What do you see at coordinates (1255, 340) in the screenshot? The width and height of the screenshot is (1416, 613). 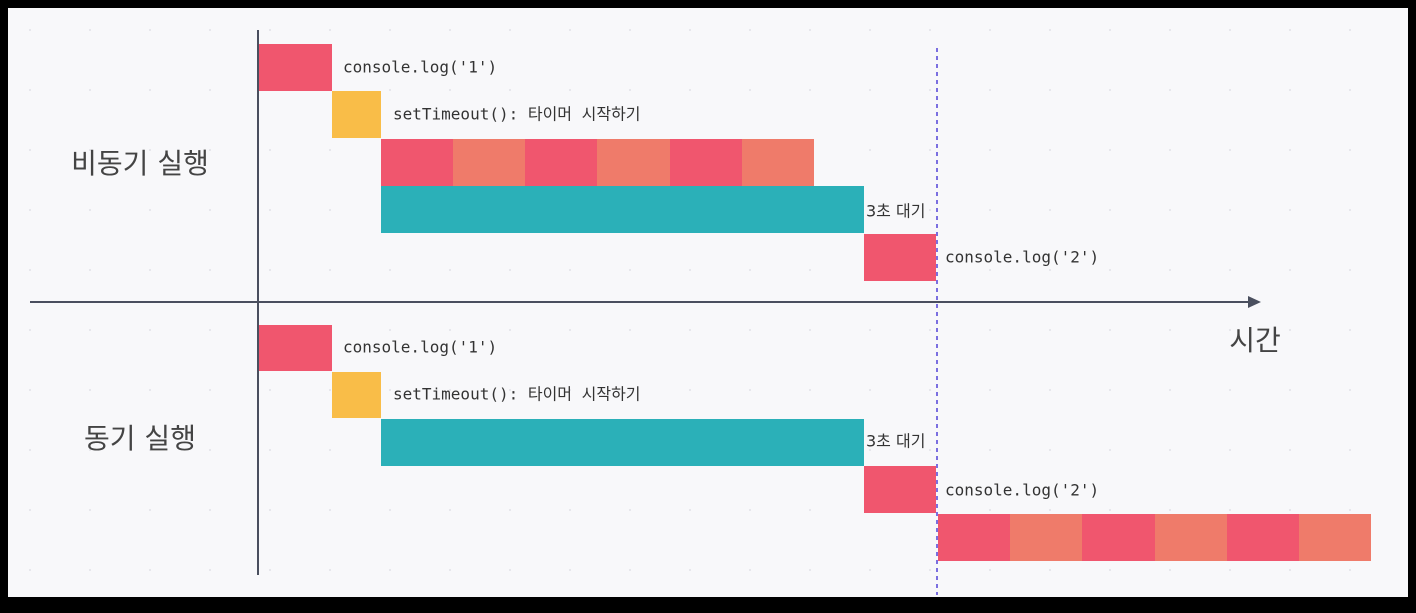 I see `axis-label: 시간` at bounding box center [1255, 340].